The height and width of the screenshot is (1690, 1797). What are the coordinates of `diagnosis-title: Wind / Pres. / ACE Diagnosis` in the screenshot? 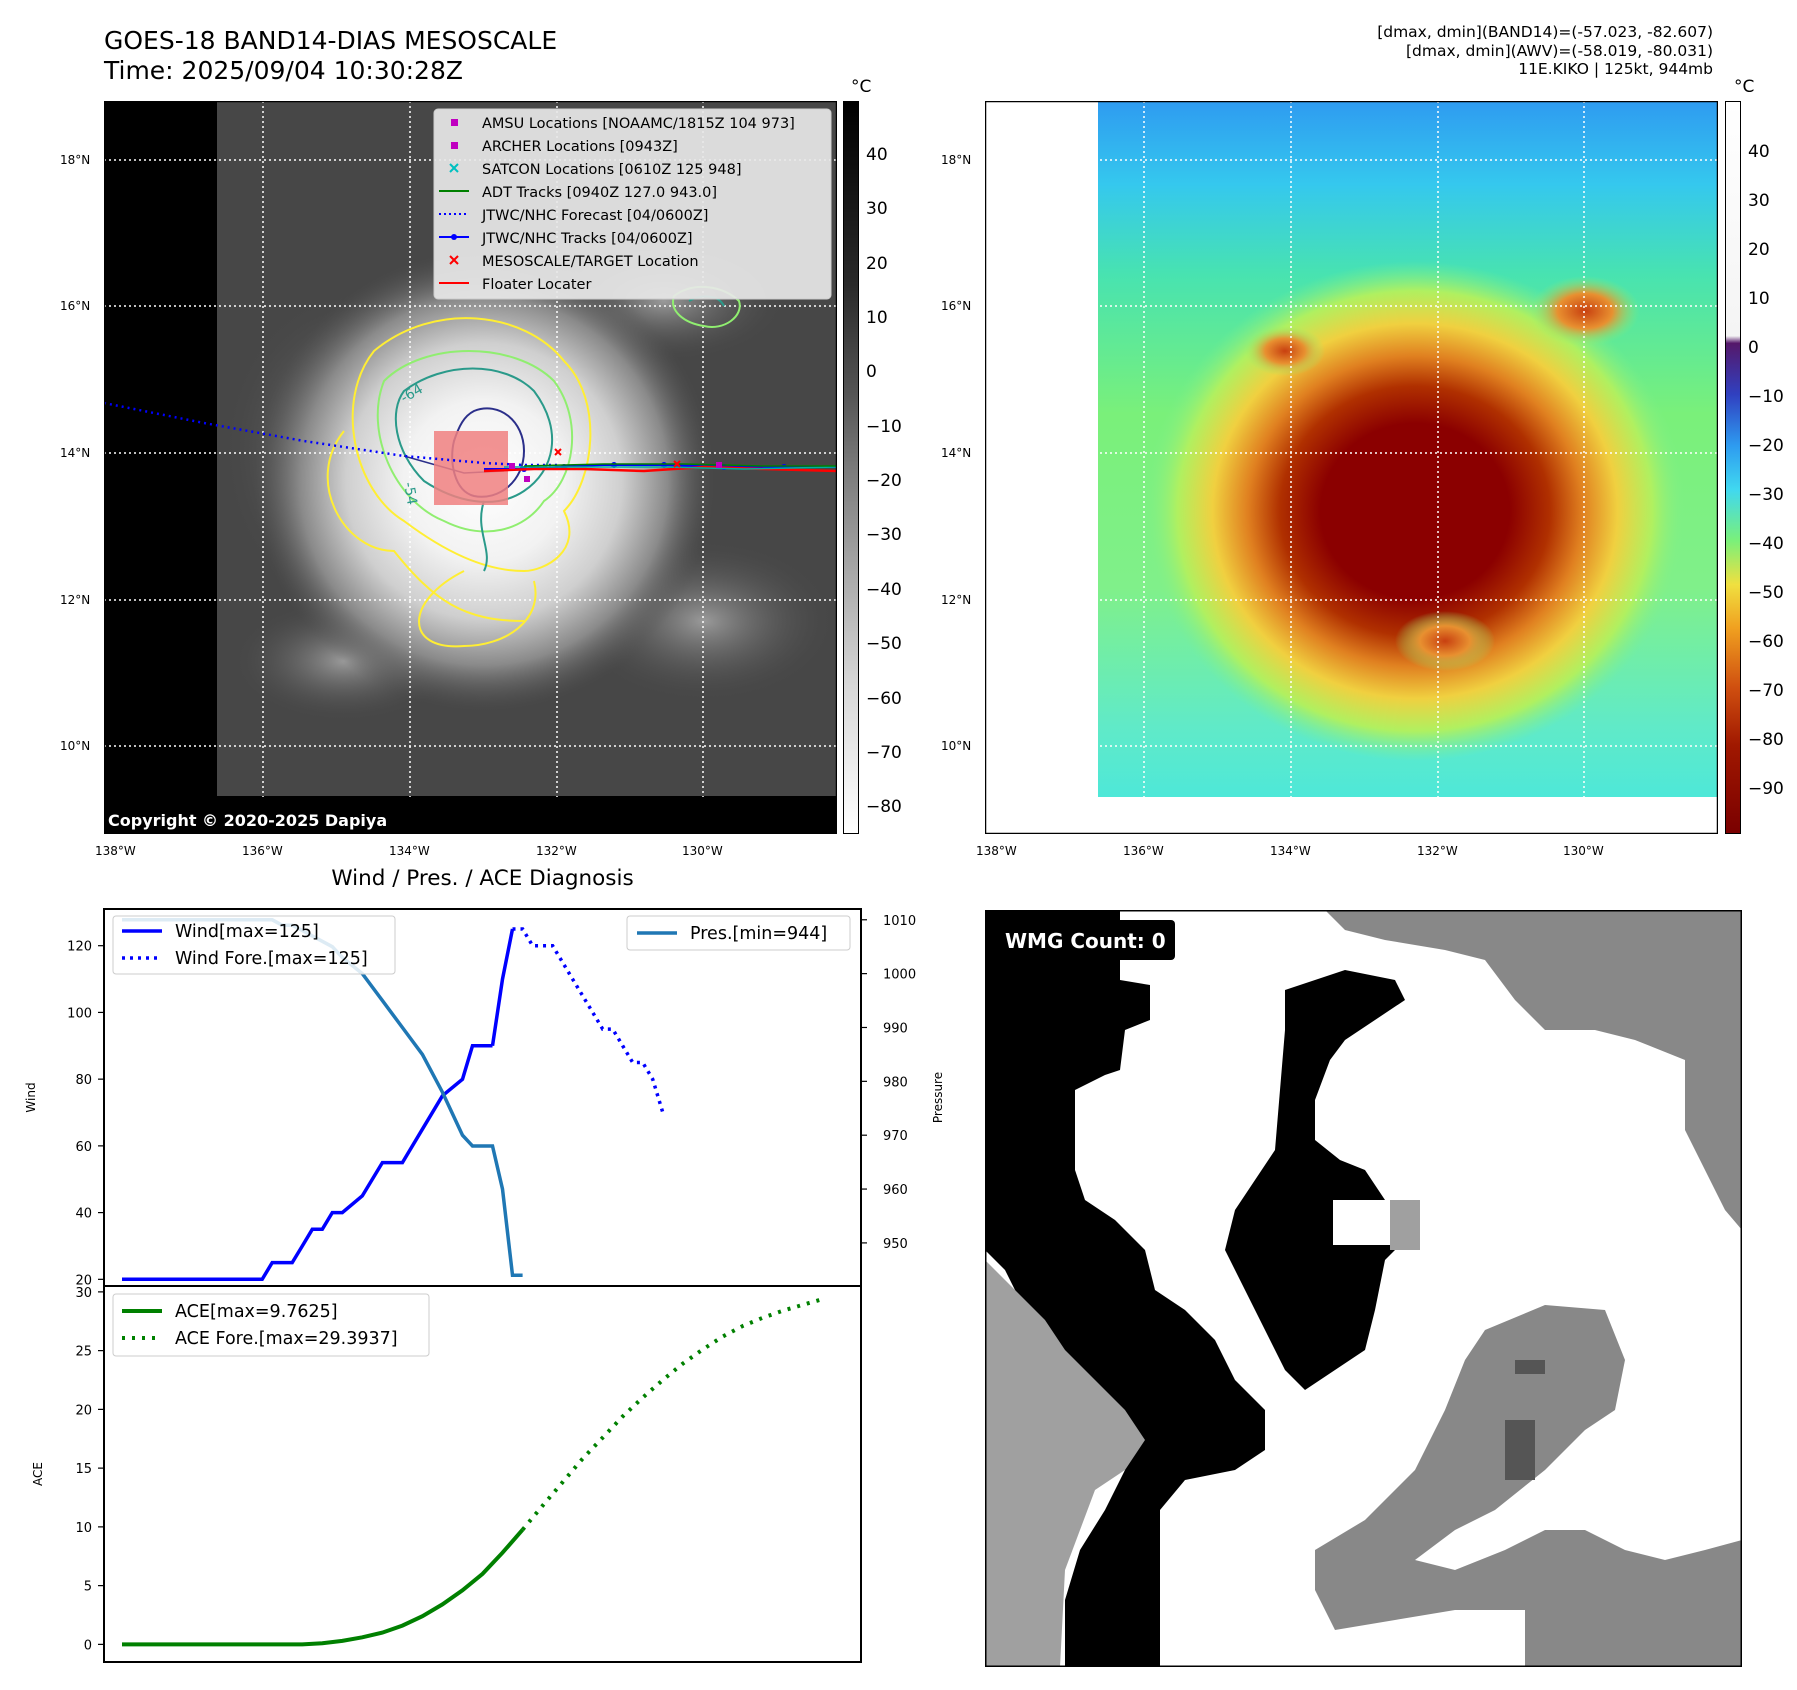 It's located at (482, 878).